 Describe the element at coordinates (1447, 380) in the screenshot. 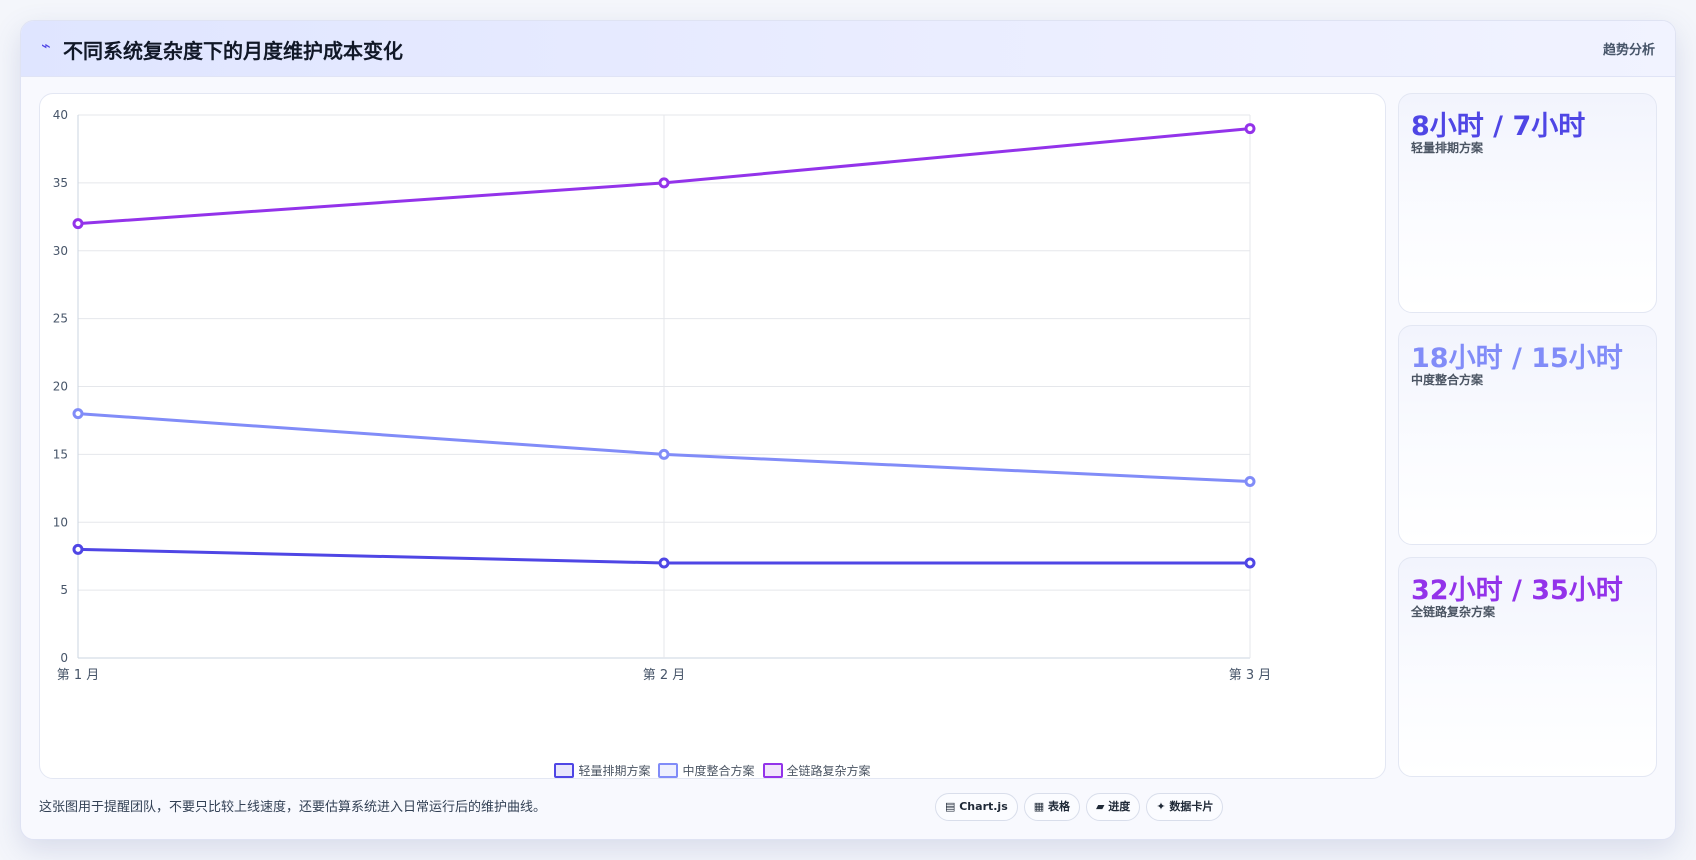

I see `stat-label: 中度整合方案` at that location.